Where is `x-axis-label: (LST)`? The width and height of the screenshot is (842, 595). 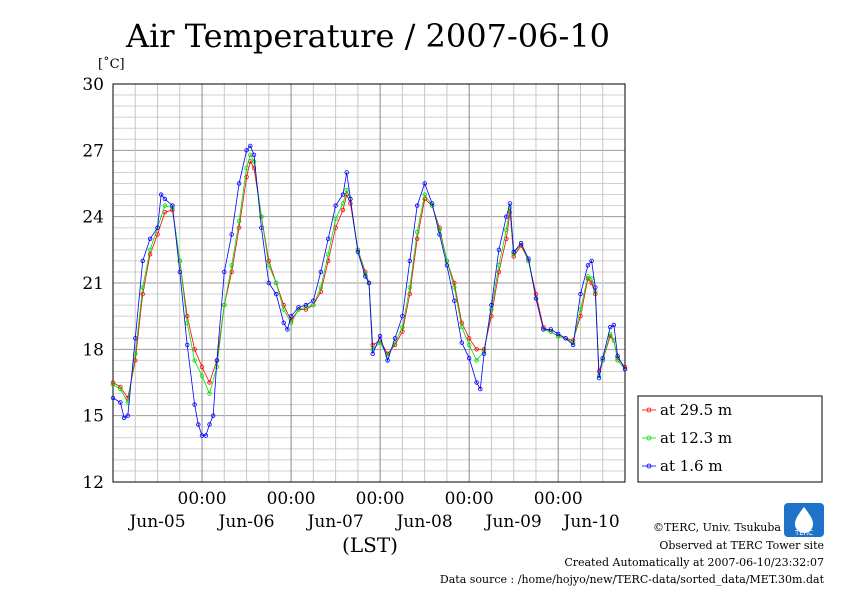
x-axis-label: (LST) is located at coordinates (370, 545).